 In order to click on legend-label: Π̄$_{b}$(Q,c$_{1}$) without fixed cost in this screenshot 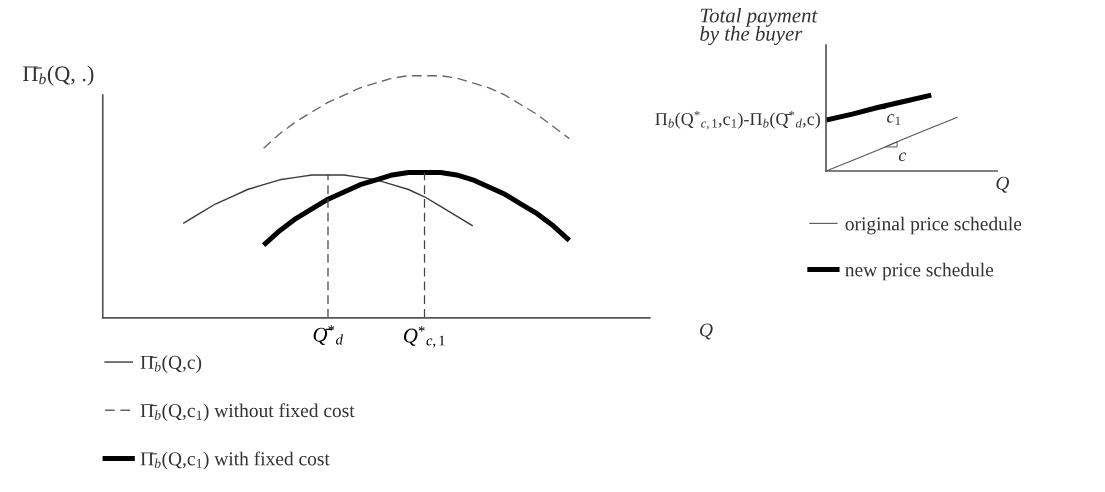, I will do `click(247, 412)`.